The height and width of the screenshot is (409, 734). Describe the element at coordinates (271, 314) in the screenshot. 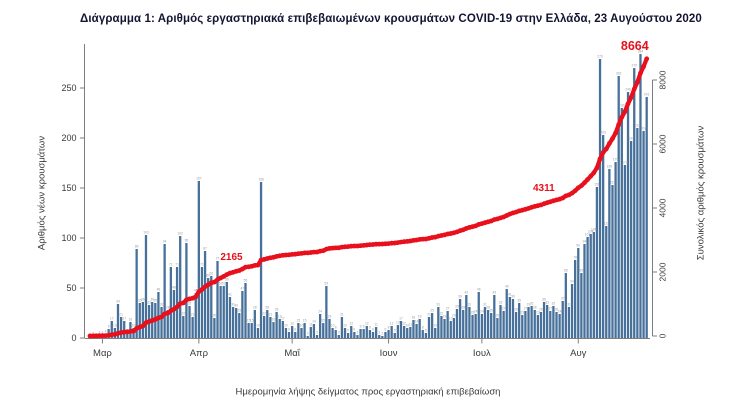

I see `bar-label: 21` at that location.